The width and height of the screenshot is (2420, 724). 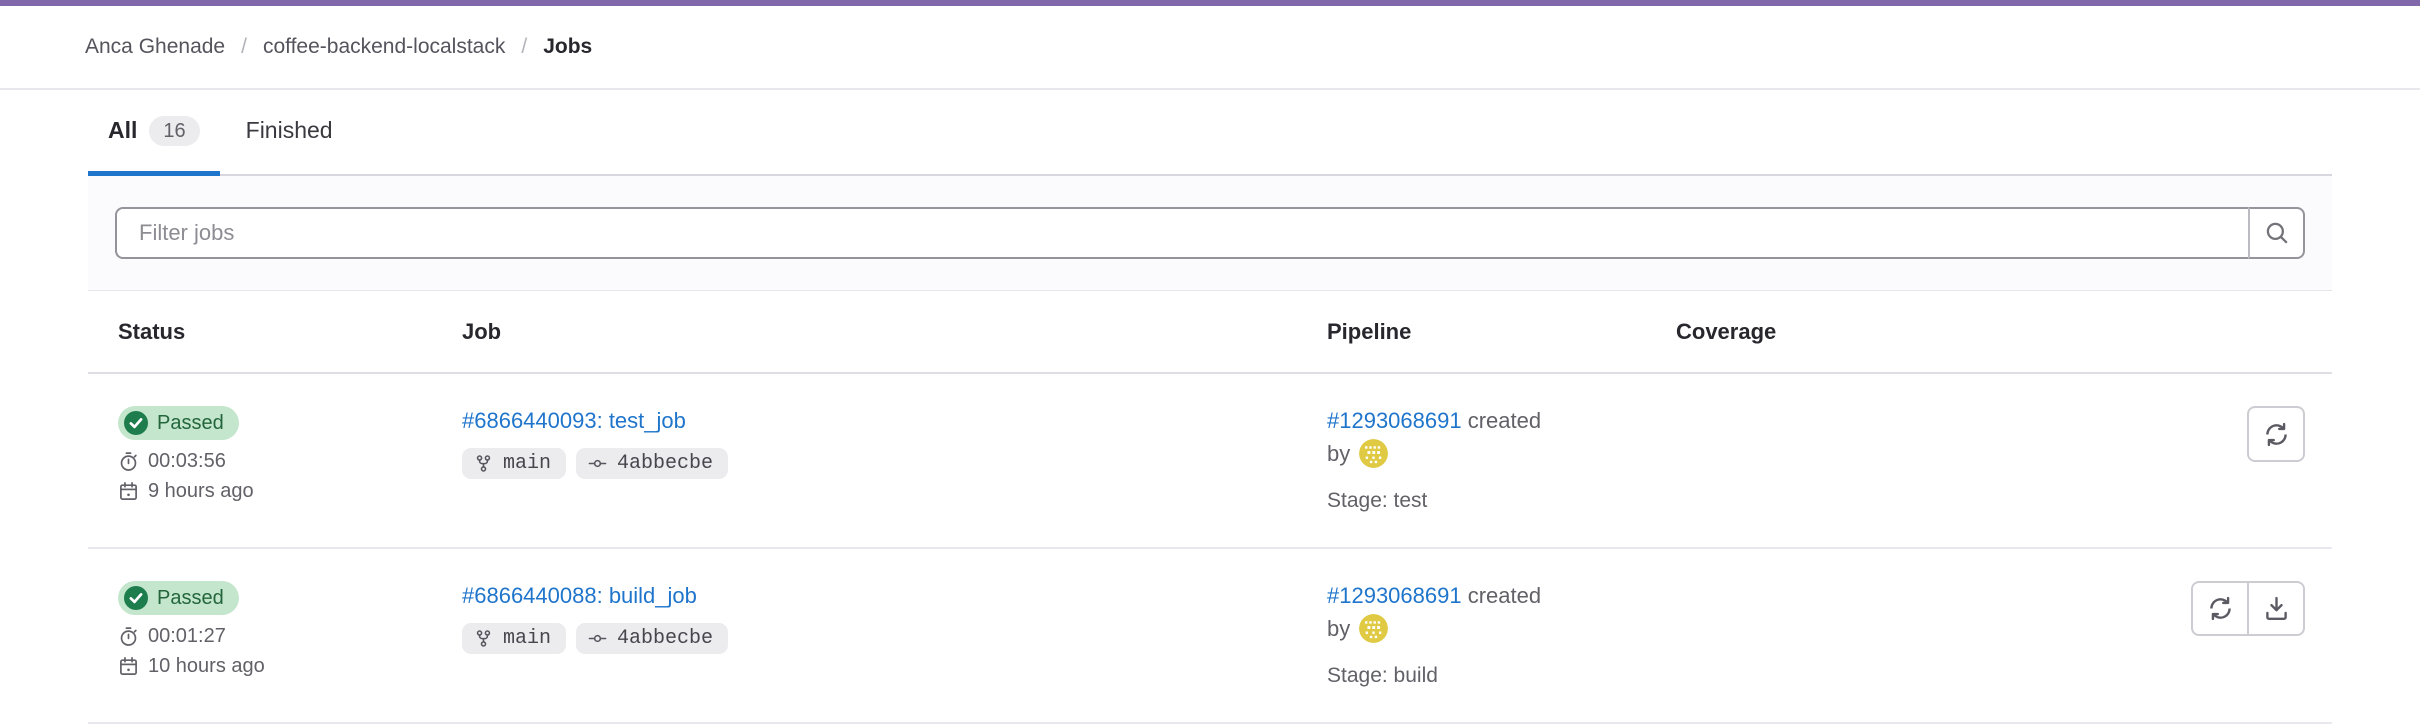 I want to click on download-artifacts-button, so click(x=2276, y=608).